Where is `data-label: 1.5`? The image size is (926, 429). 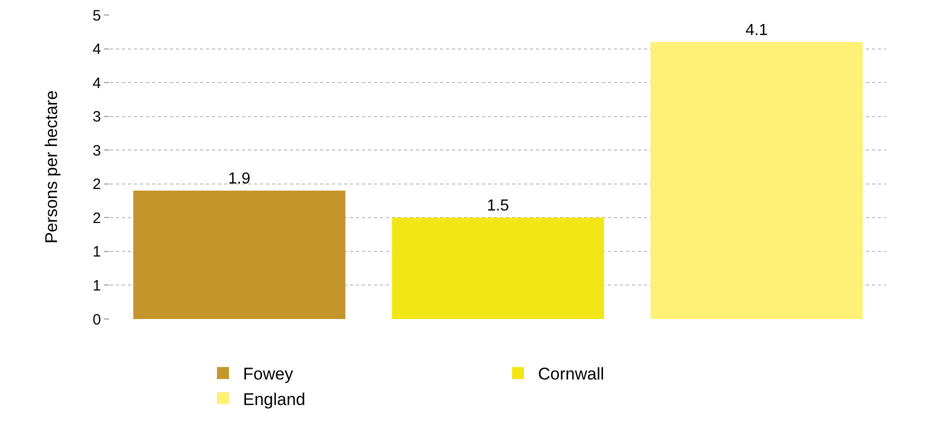 data-label: 1.5 is located at coordinates (498, 206).